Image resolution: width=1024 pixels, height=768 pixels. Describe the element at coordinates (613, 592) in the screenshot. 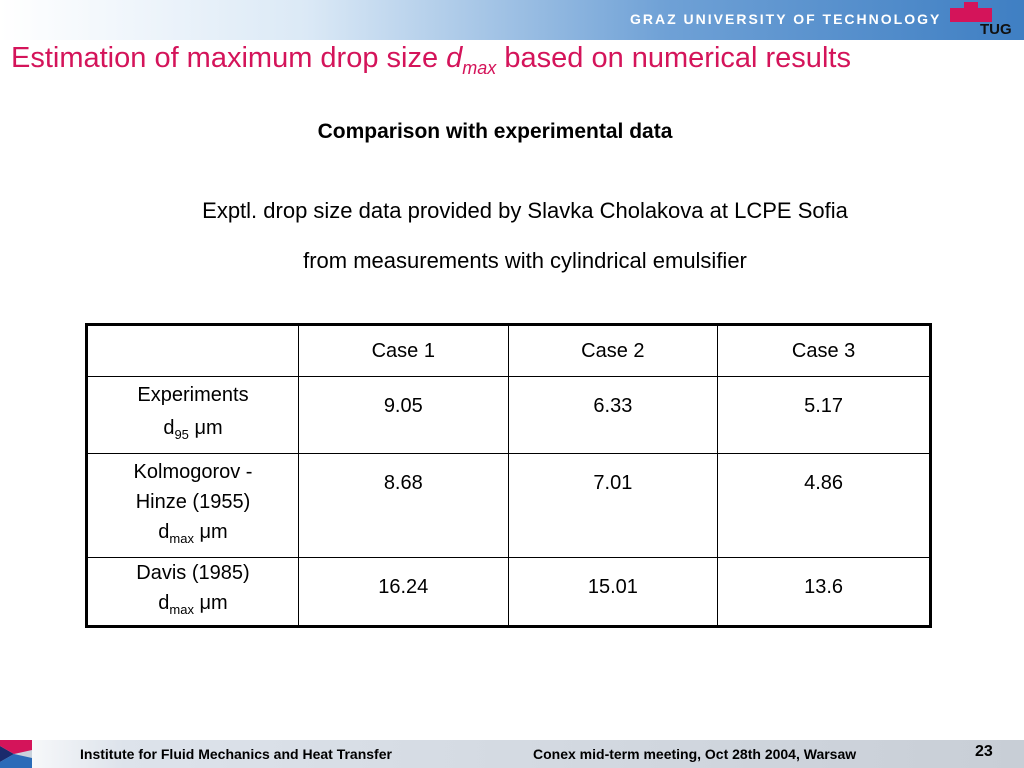

I see `table-cell: 15.01` at that location.